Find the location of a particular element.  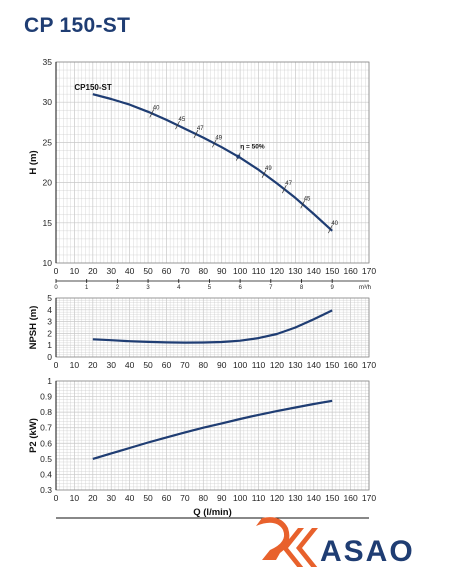

y-tick-label: 0.6 is located at coordinates (46, 443).